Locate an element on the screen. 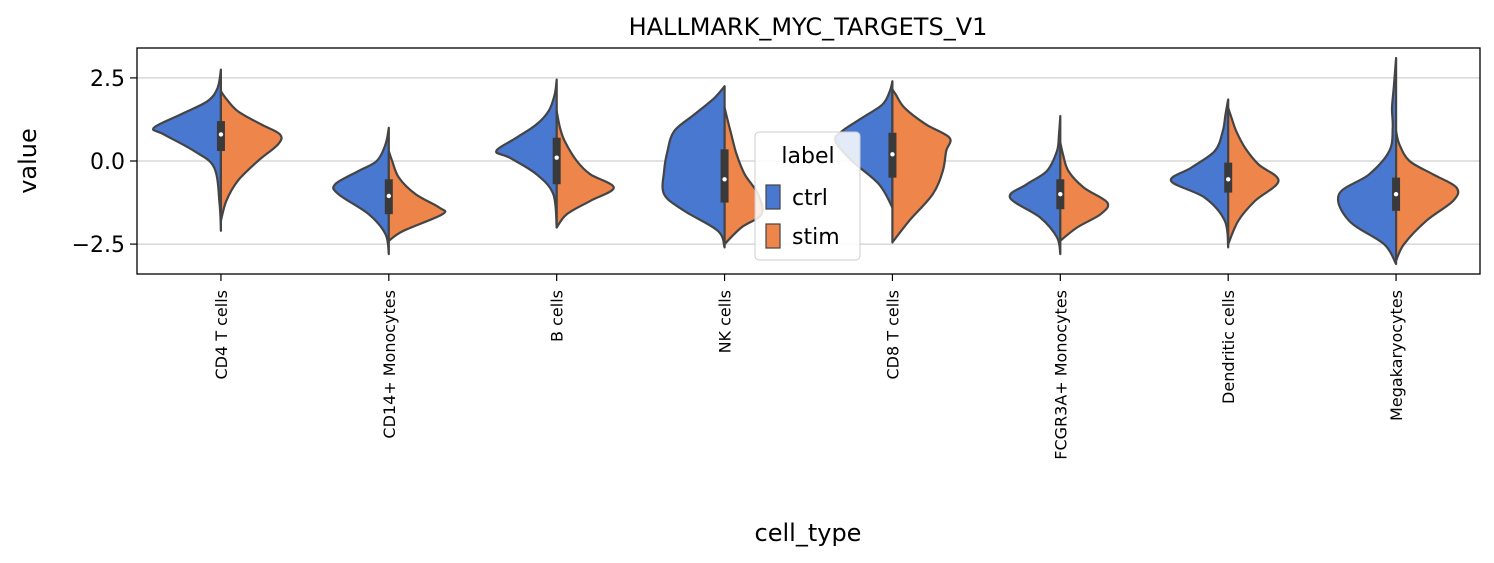 The height and width of the screenshot is (563, 1494). x-axis-title: cell_type is located at coordinates (808, 533).